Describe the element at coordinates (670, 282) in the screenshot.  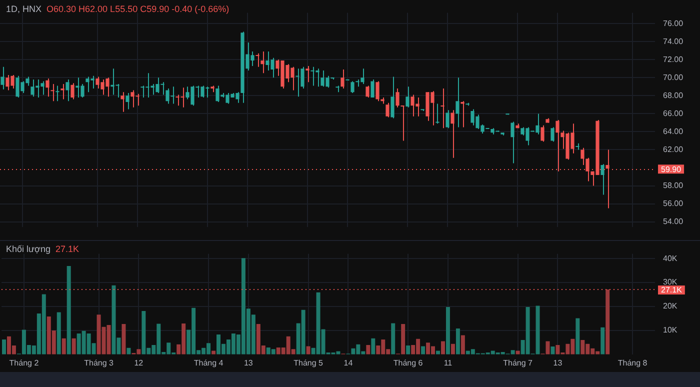
I see `y-tick-label: 30K` at that location.